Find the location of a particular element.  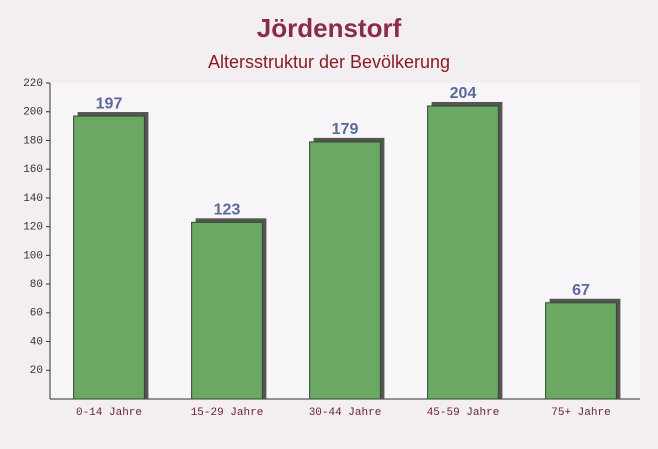

x-tick-label: 45-59 Jahre is located at coordinates (463, 413).